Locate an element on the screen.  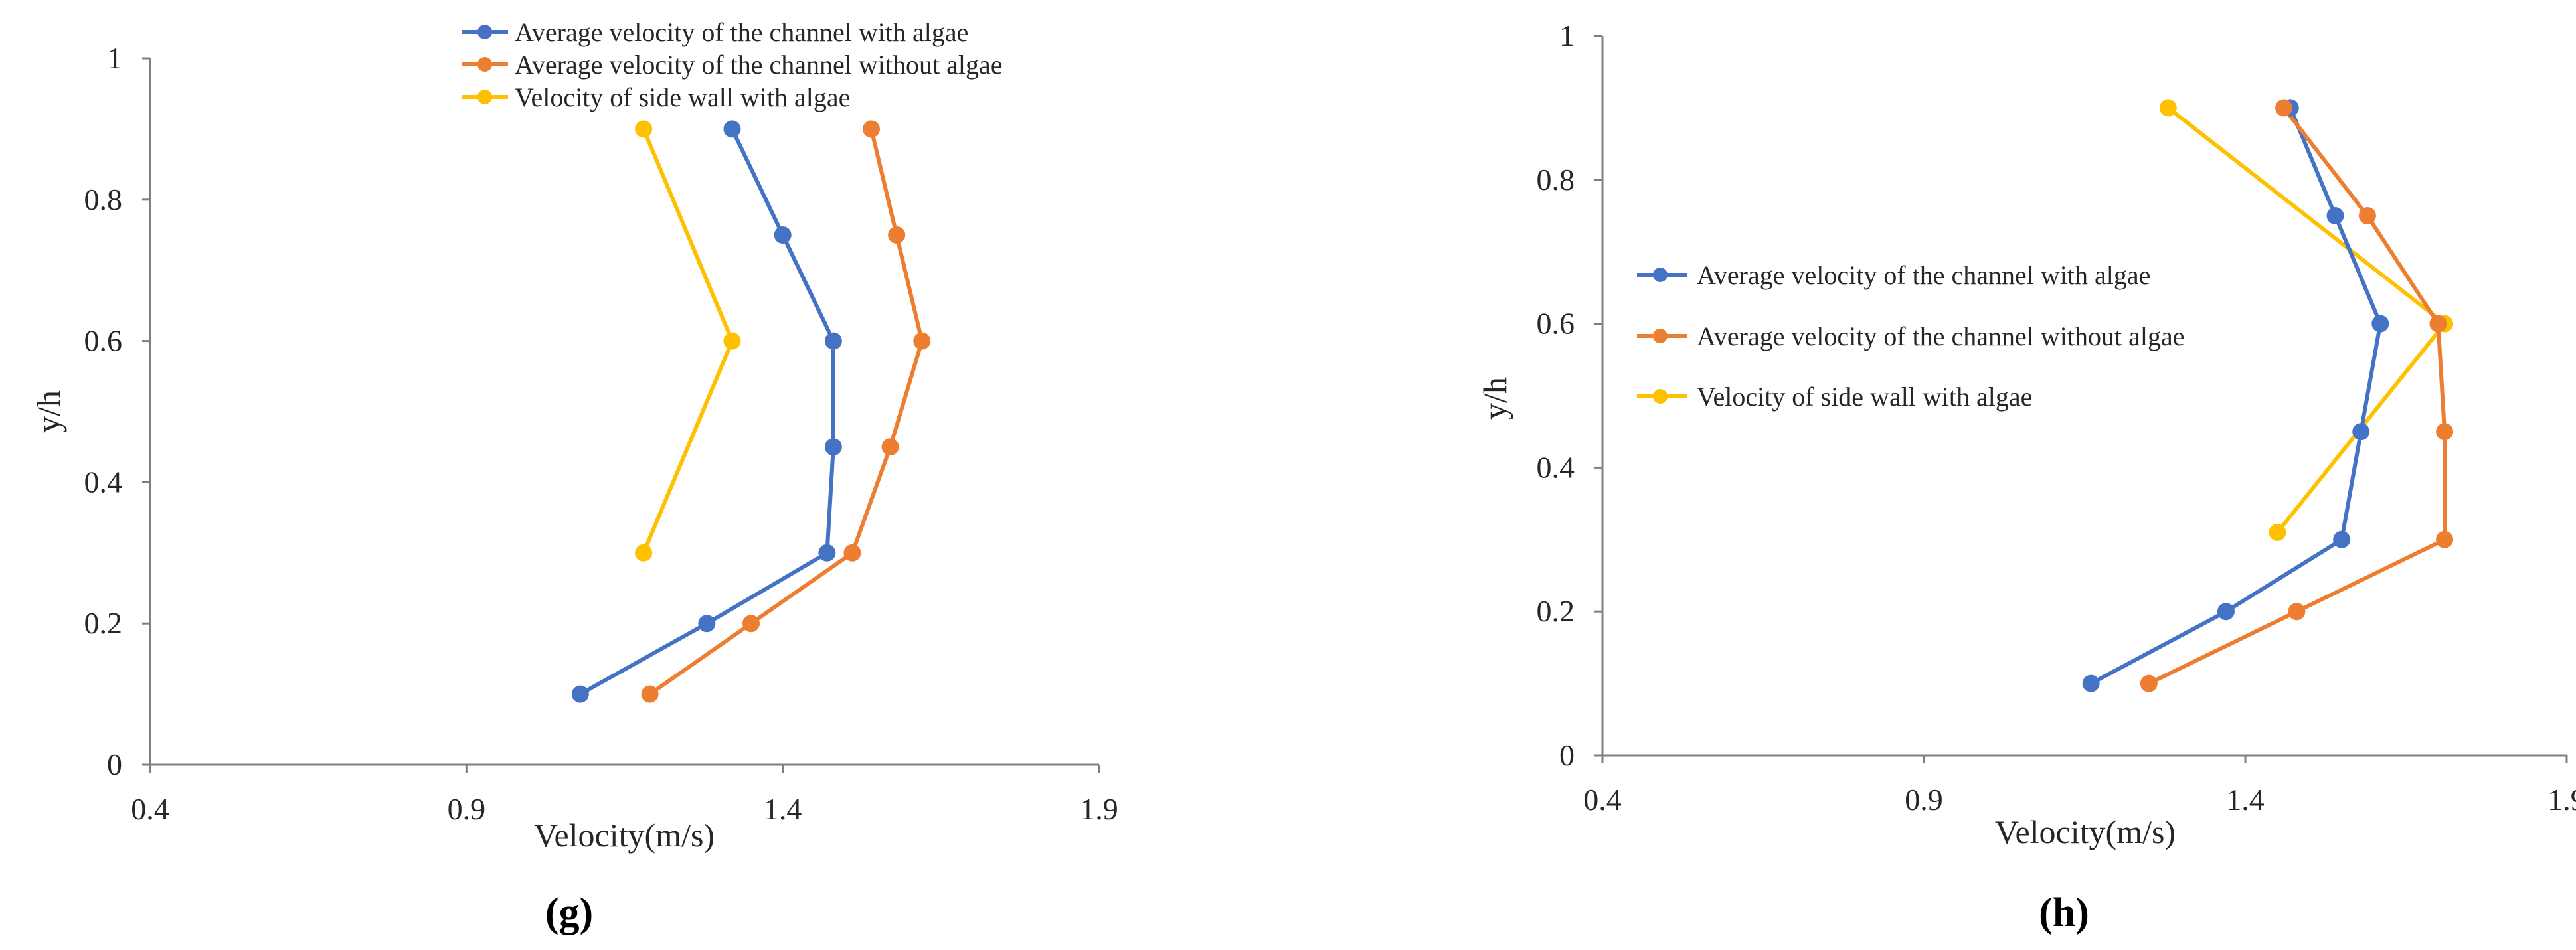
figure-caption: (h) is located at coordinates (2064, 912).